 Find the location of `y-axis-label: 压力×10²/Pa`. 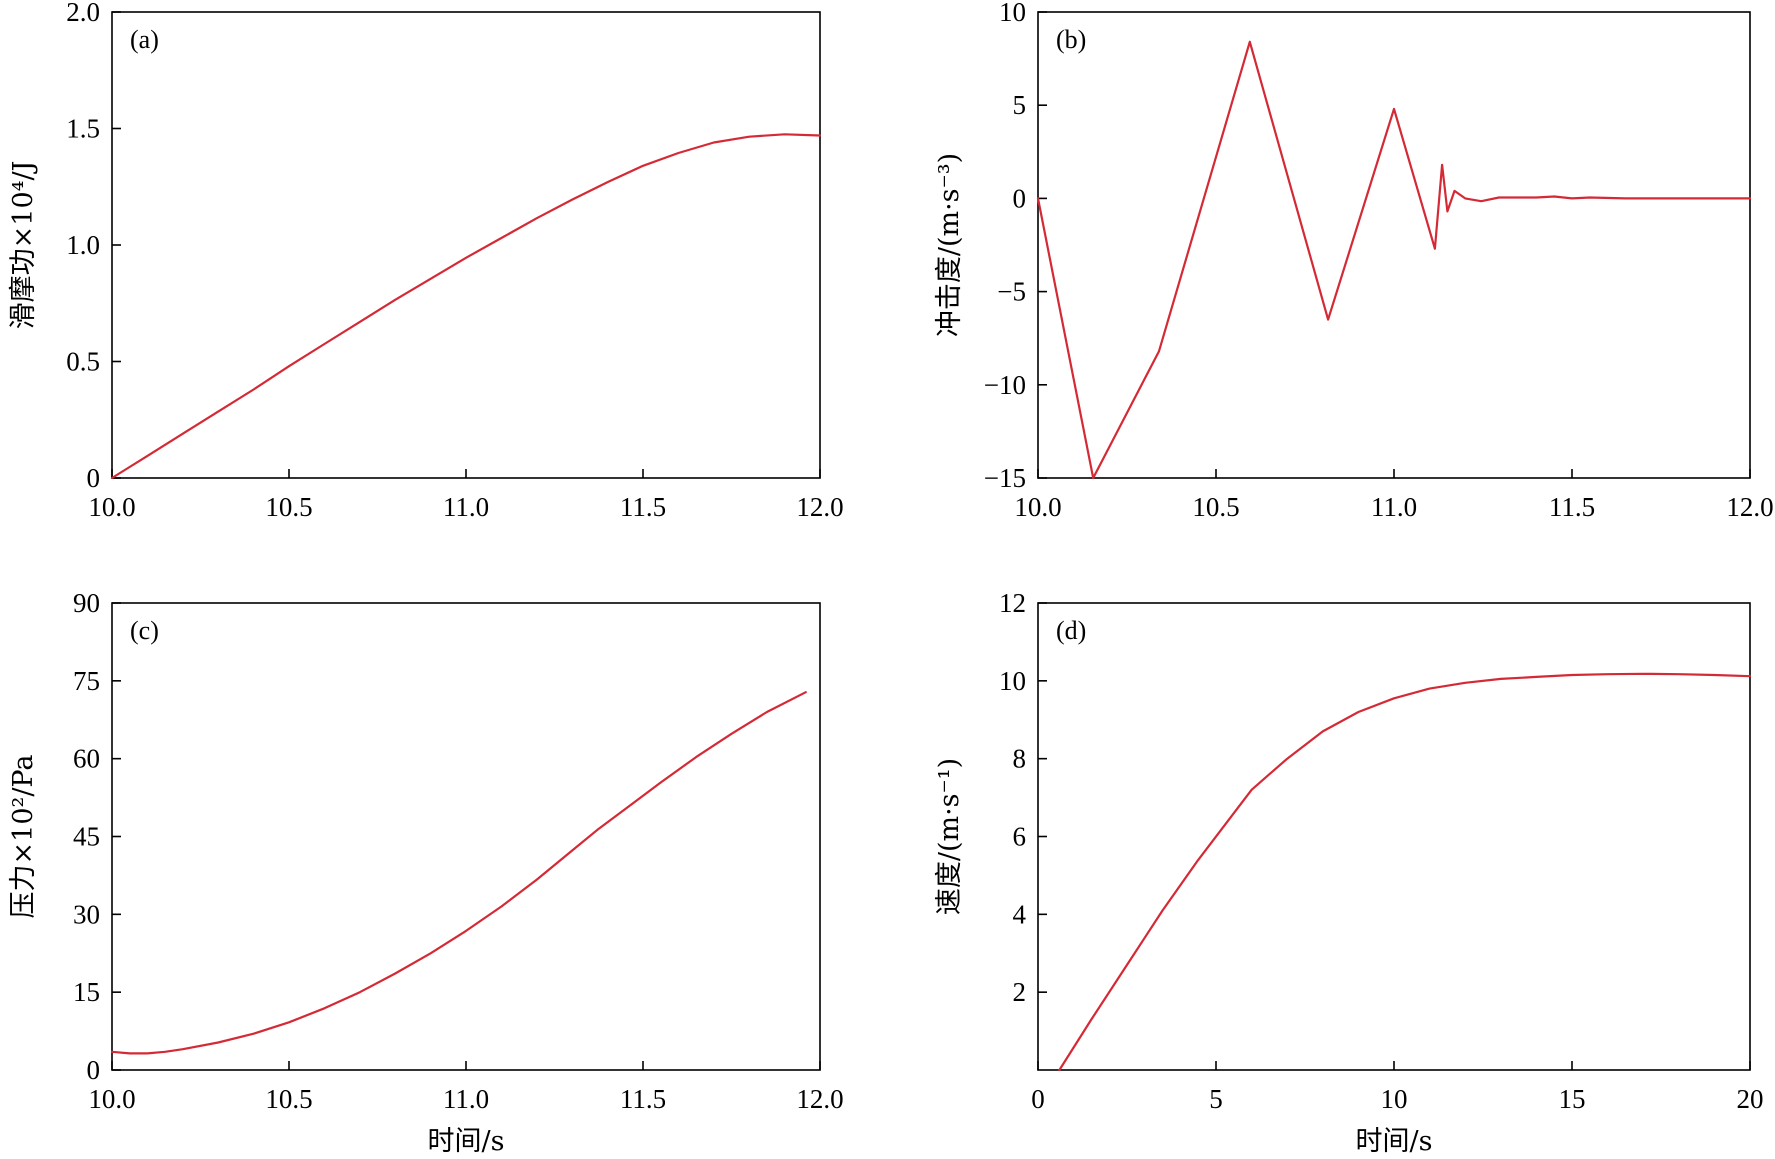

y-axis-label: 压力×10²/Pa is located at coordinates (23, 837).